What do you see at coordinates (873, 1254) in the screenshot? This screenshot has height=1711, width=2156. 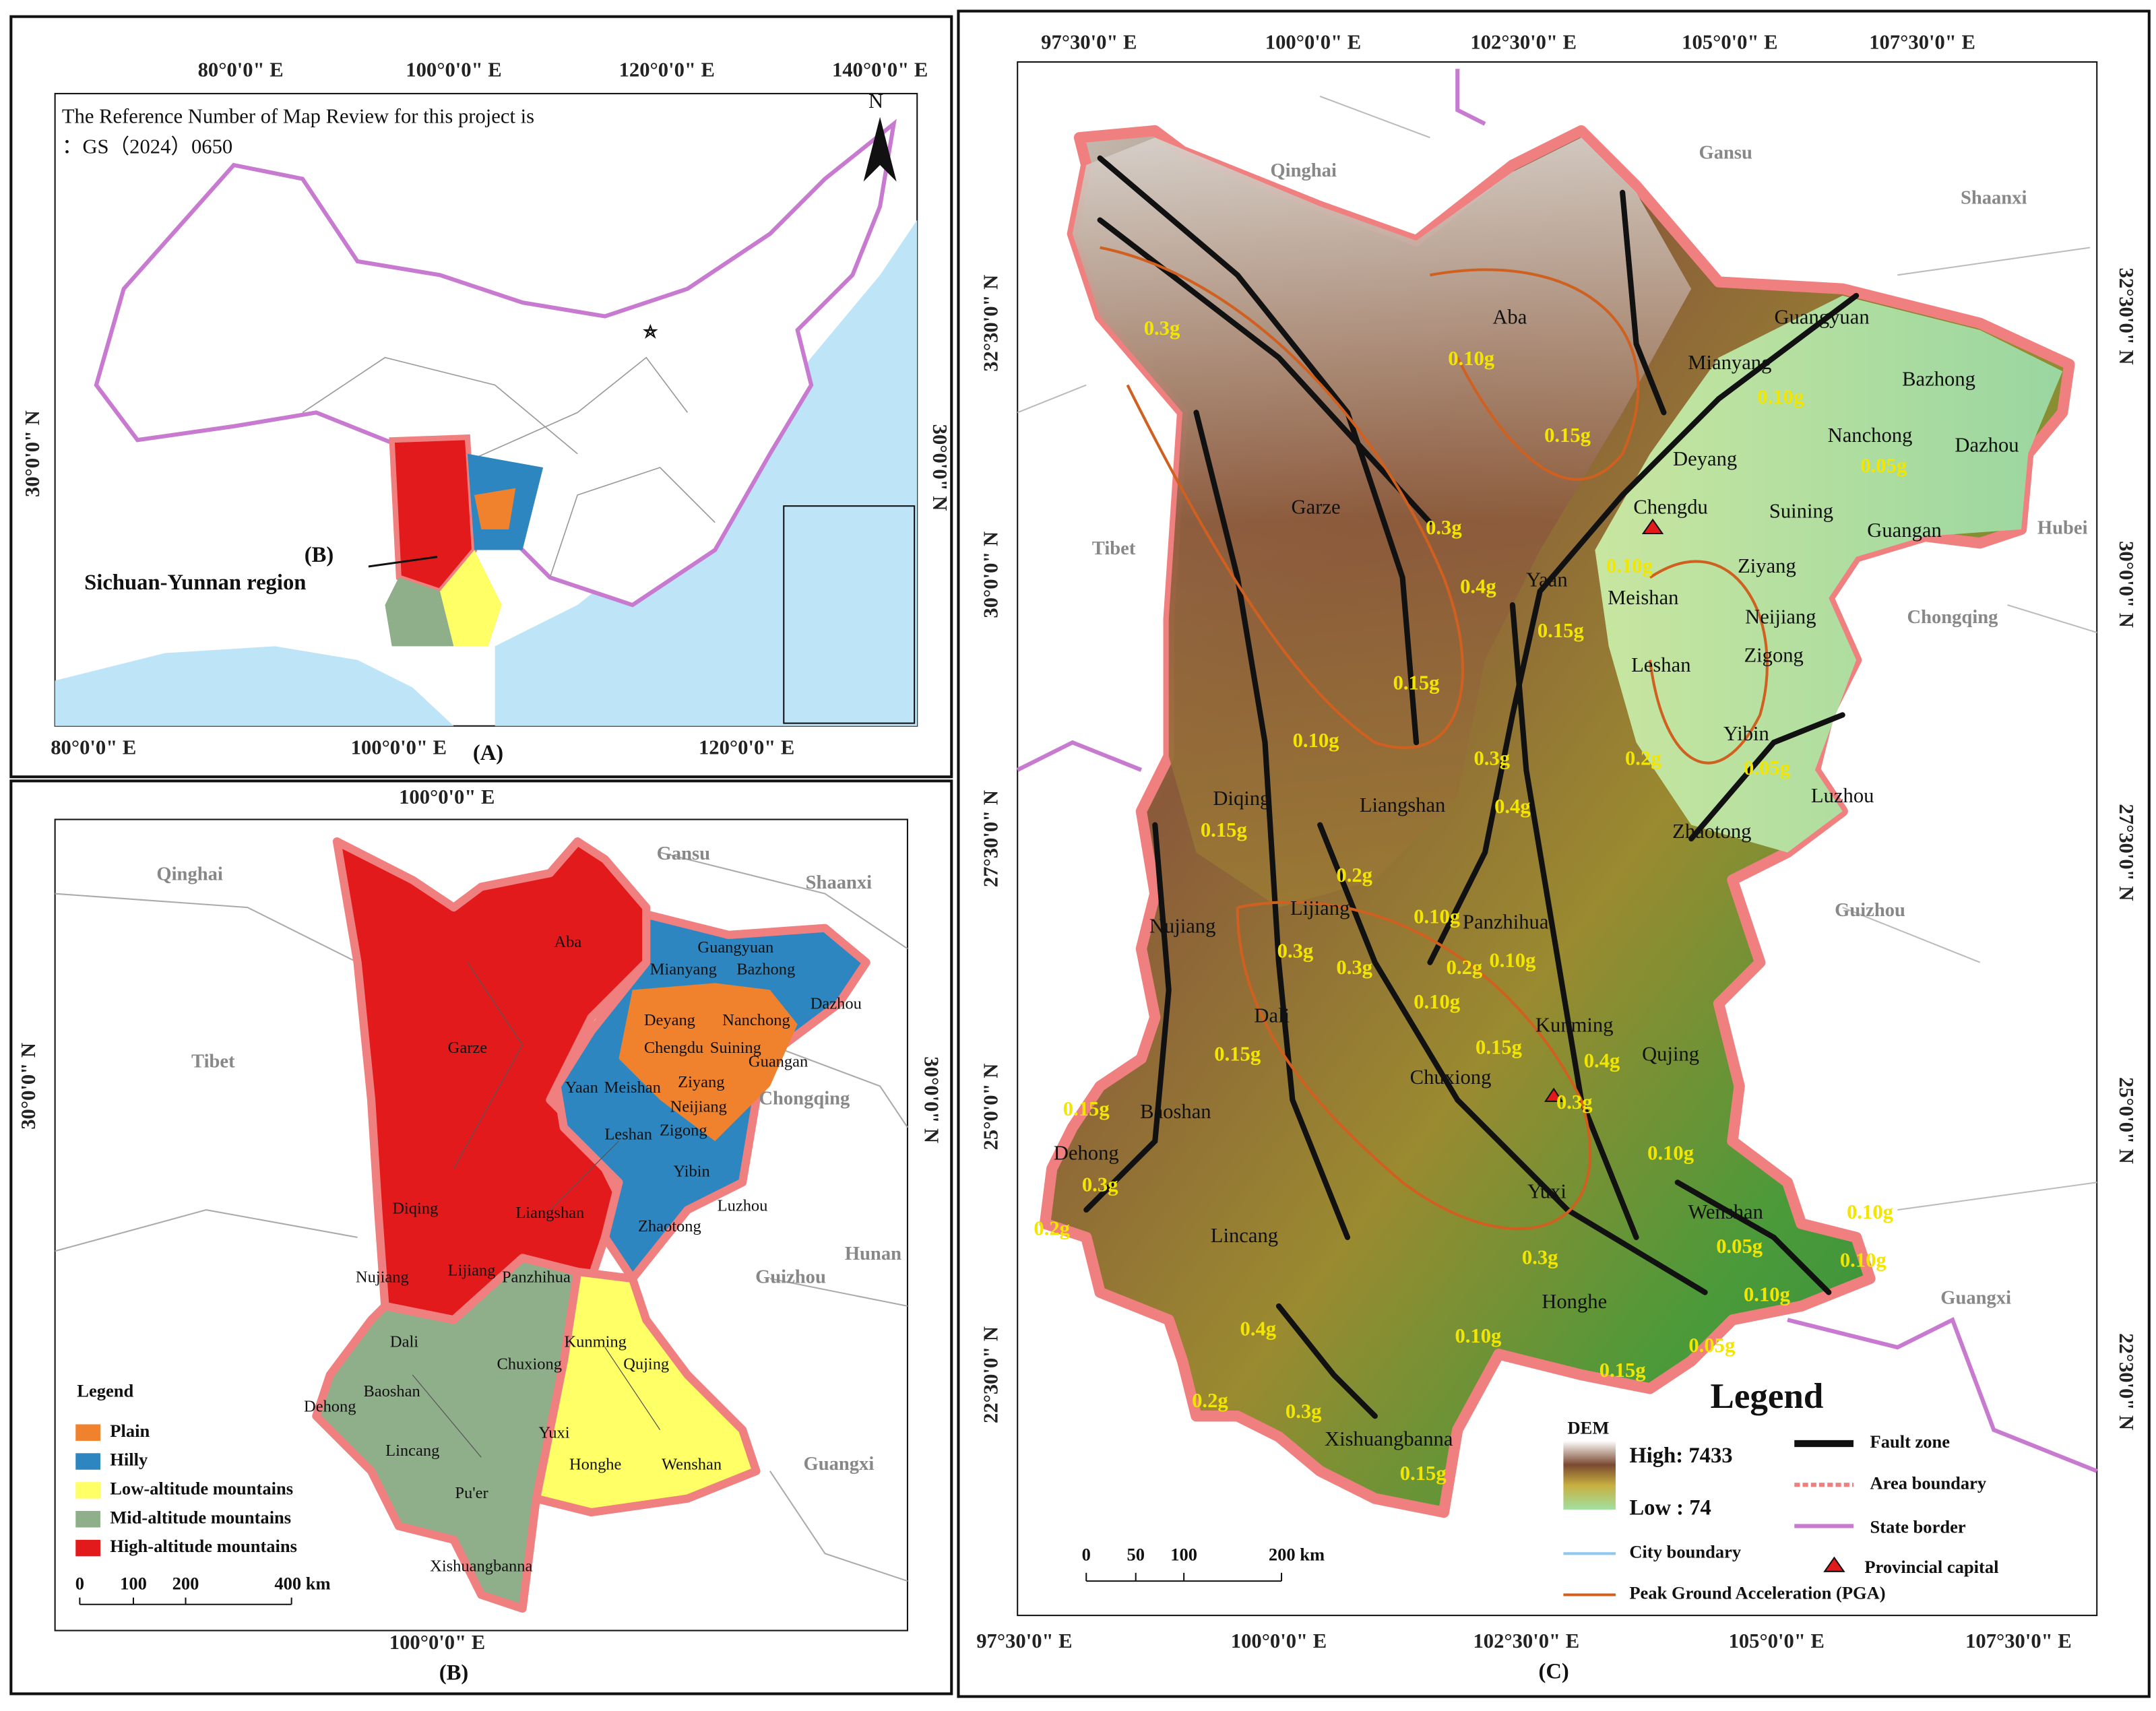 I see `province-label: Hunan` at bounding box center [873, 1254].